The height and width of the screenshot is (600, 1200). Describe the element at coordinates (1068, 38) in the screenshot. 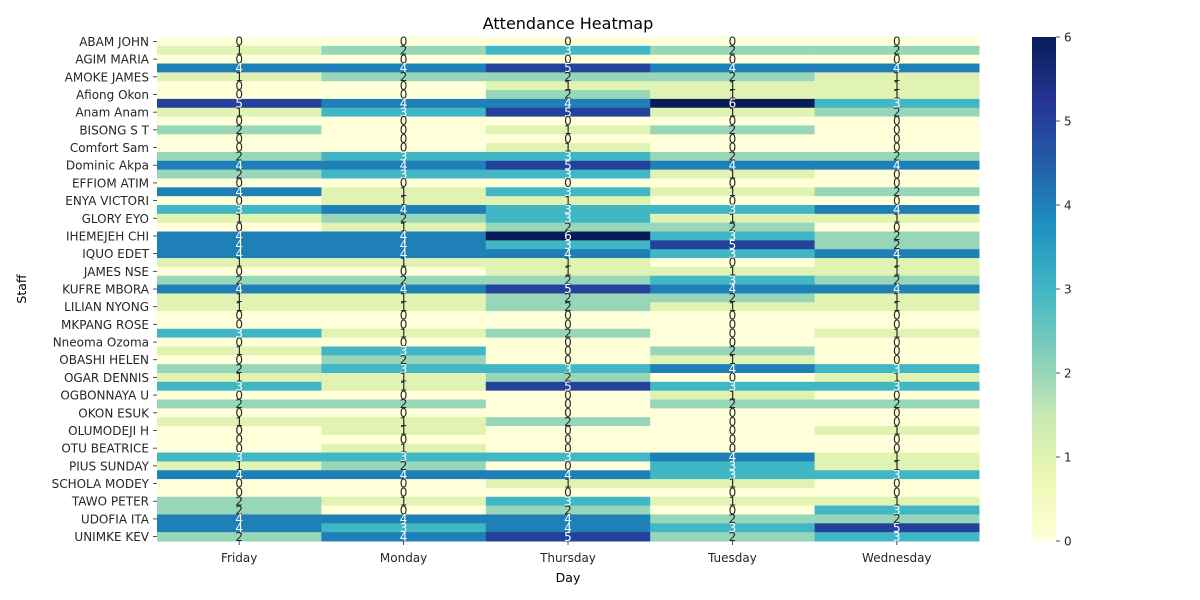

I see `colorbar-tick-label: 6` at that location.